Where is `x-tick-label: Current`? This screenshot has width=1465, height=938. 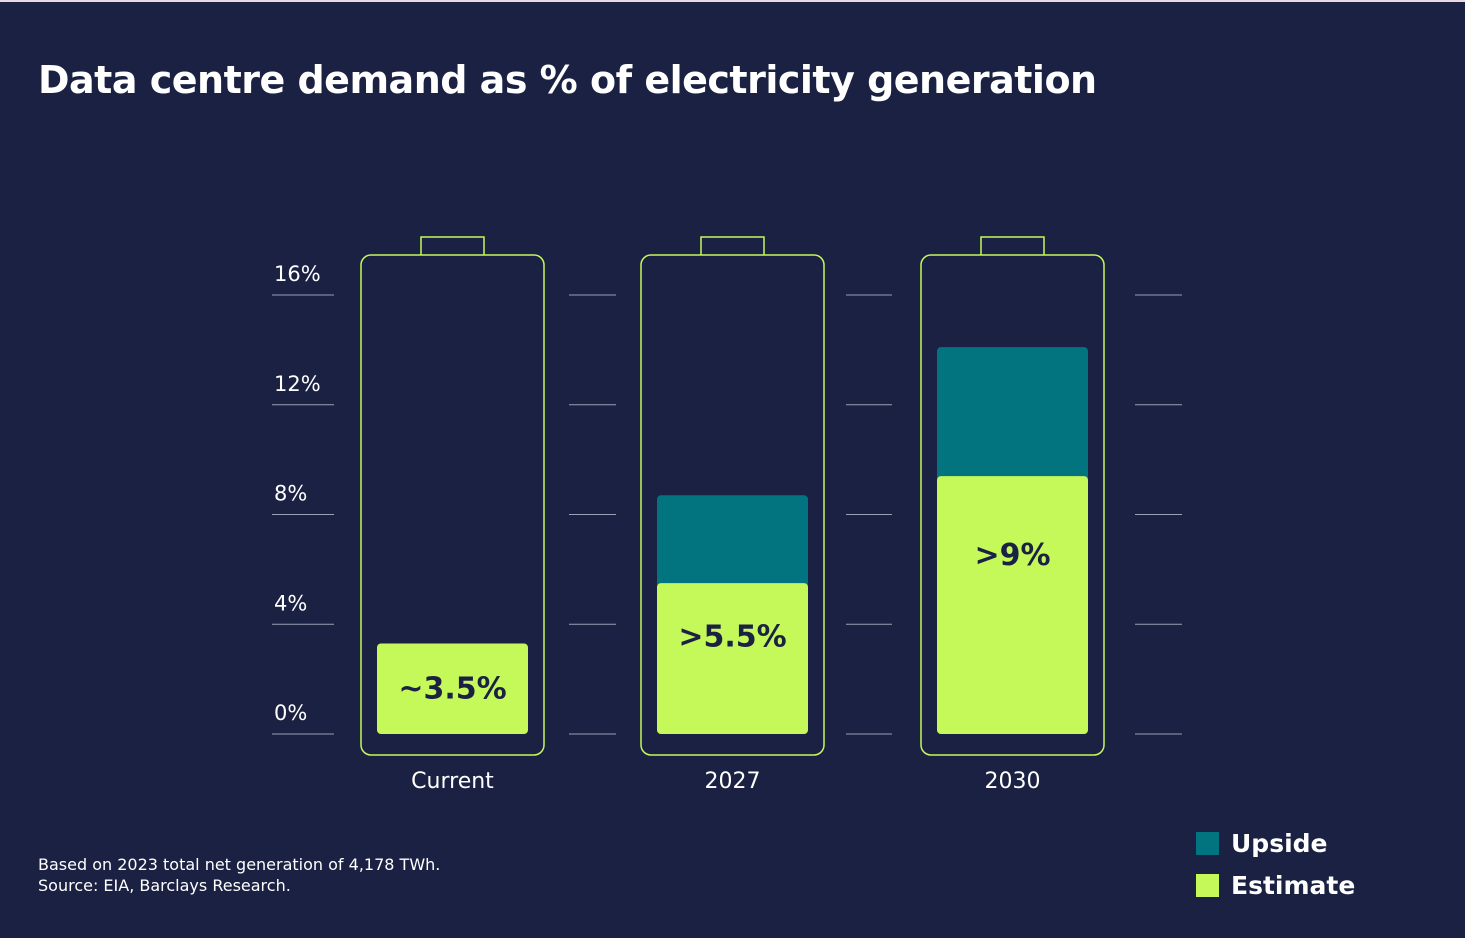 x-tick-label: Current is located at coordinates (452, 781).